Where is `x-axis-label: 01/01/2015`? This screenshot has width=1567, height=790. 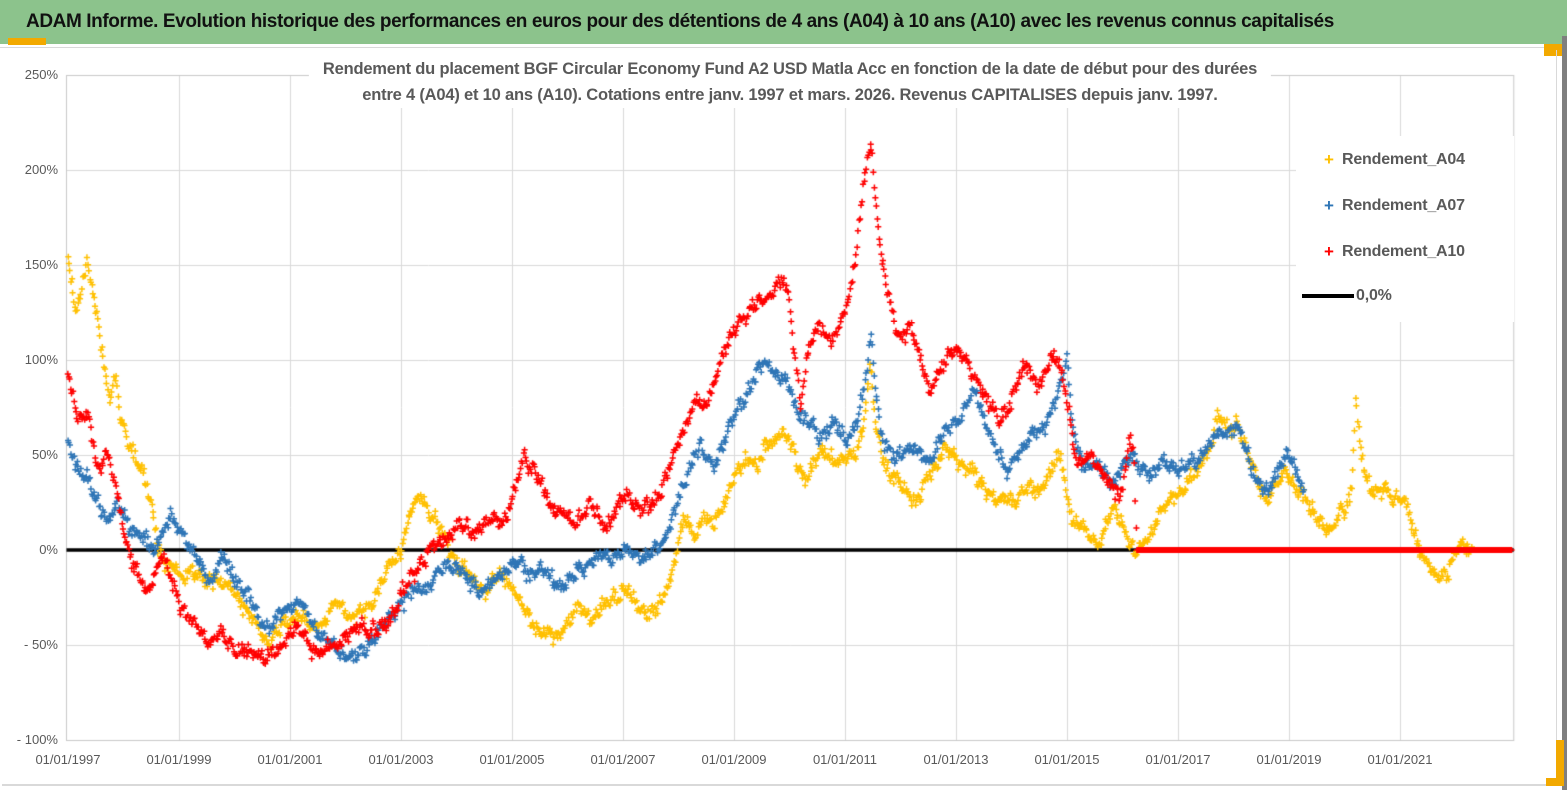
x-axis-label: 01/01/2015 is located at coordinates (1067, 759).